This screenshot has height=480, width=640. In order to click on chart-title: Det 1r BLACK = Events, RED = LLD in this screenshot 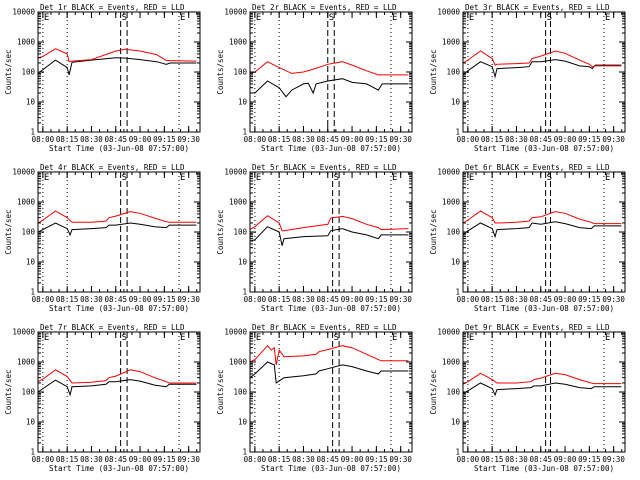, I will do `click(112, 7)`.